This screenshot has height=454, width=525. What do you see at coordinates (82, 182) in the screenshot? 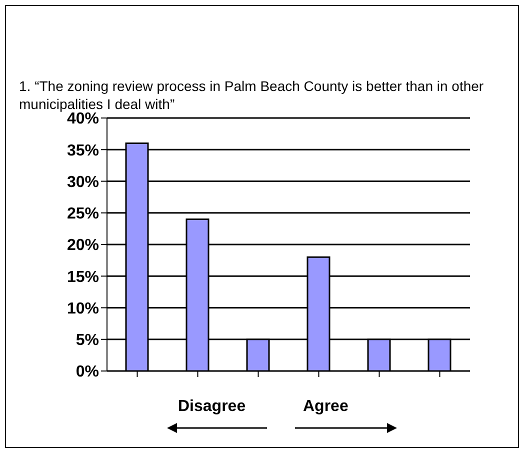
I see `y-tick-label: 30%` at bounding box center [82, 182].